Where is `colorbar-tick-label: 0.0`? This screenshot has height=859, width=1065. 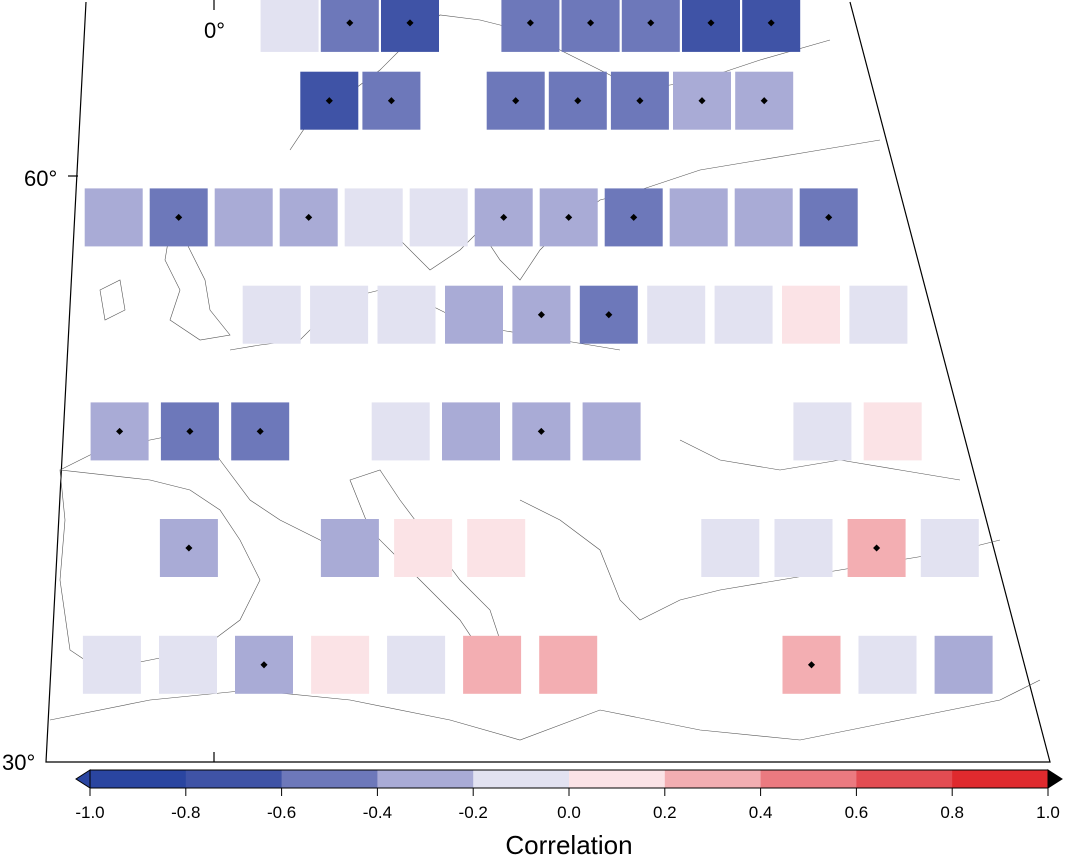 colorbar-tick-label: 0.0 is located at coordinates (569, 812).